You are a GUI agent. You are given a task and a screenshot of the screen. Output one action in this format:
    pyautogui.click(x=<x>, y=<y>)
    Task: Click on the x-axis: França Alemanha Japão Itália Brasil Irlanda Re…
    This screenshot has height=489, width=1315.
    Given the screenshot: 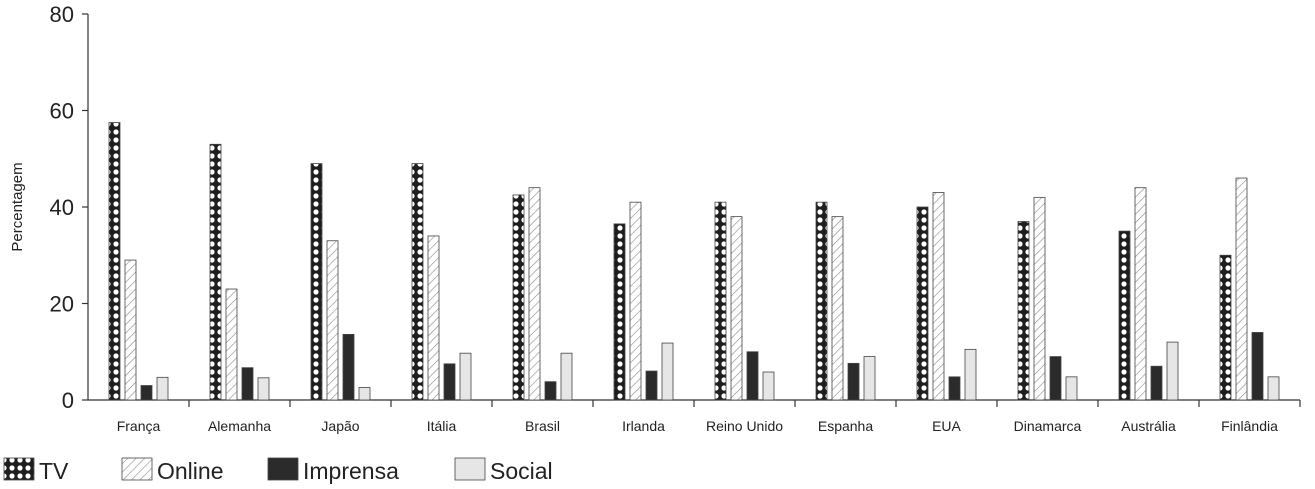 What is the action you would take?
    pyautogui.click(x=694, y=416)
    